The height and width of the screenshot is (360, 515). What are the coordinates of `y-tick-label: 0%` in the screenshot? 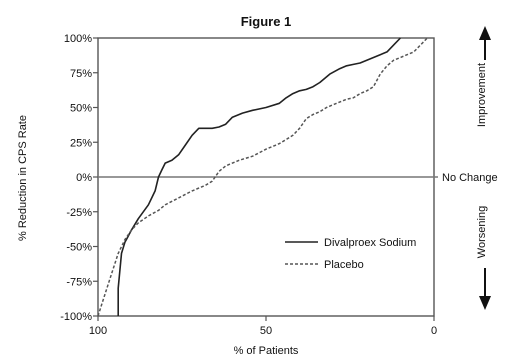 It's located at (84, 178).